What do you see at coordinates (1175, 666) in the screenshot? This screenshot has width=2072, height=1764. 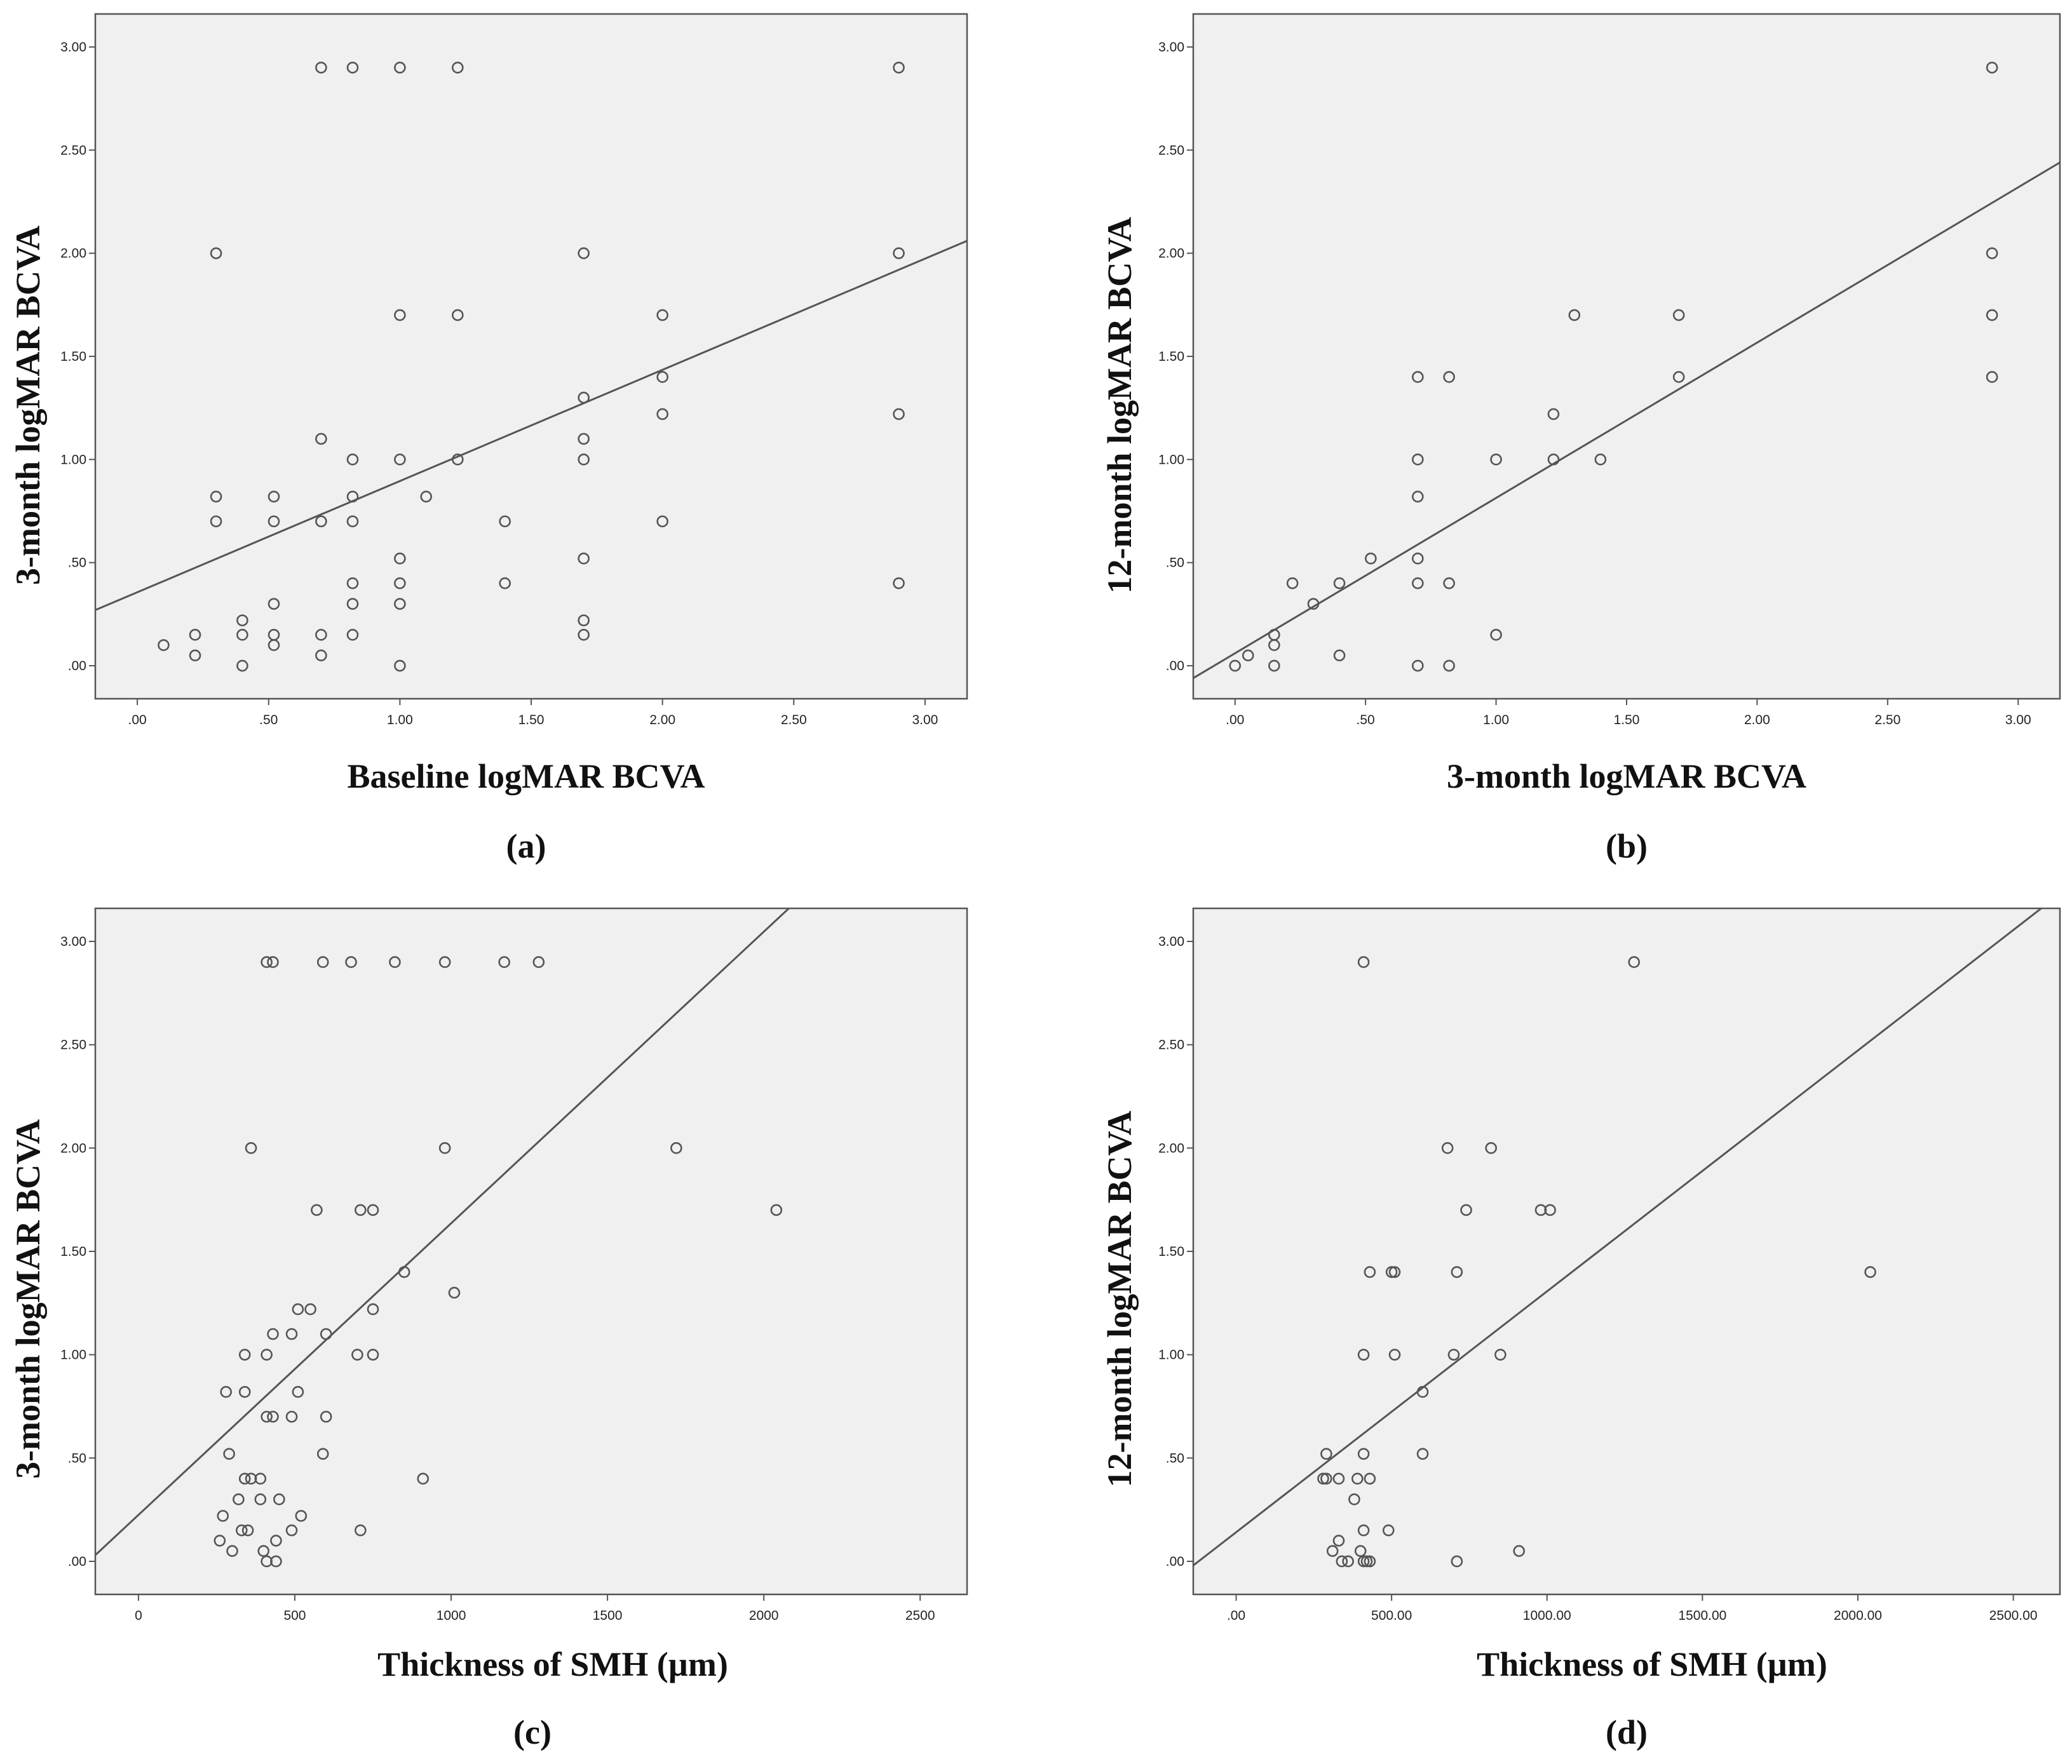 I see `ytick-label-b: .00` at bounding box center [1175, 666].